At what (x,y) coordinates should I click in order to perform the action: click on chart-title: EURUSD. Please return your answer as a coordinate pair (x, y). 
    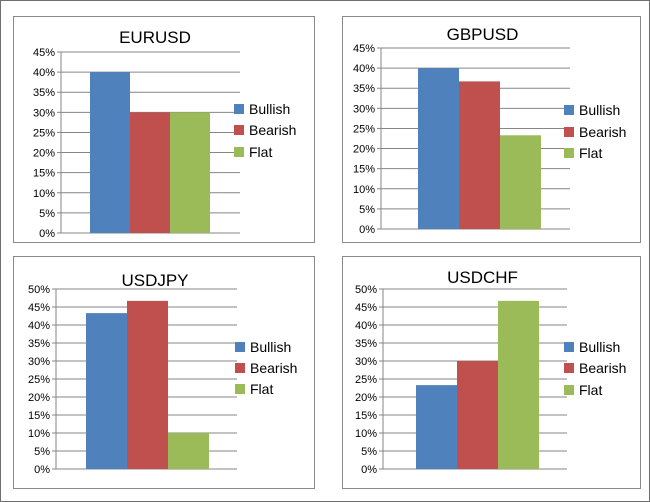
    Looking at the image, I should click on (155, 37).